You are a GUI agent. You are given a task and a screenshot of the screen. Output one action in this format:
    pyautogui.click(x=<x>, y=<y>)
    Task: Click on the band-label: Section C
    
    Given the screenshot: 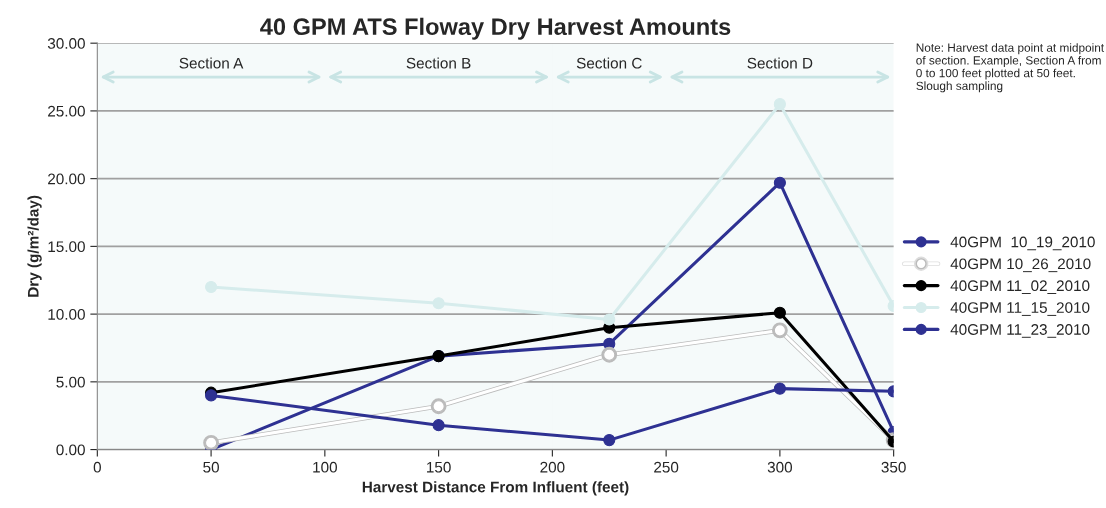 What is the action you would take?
    pyautogui.click(x=609, y=63)
    